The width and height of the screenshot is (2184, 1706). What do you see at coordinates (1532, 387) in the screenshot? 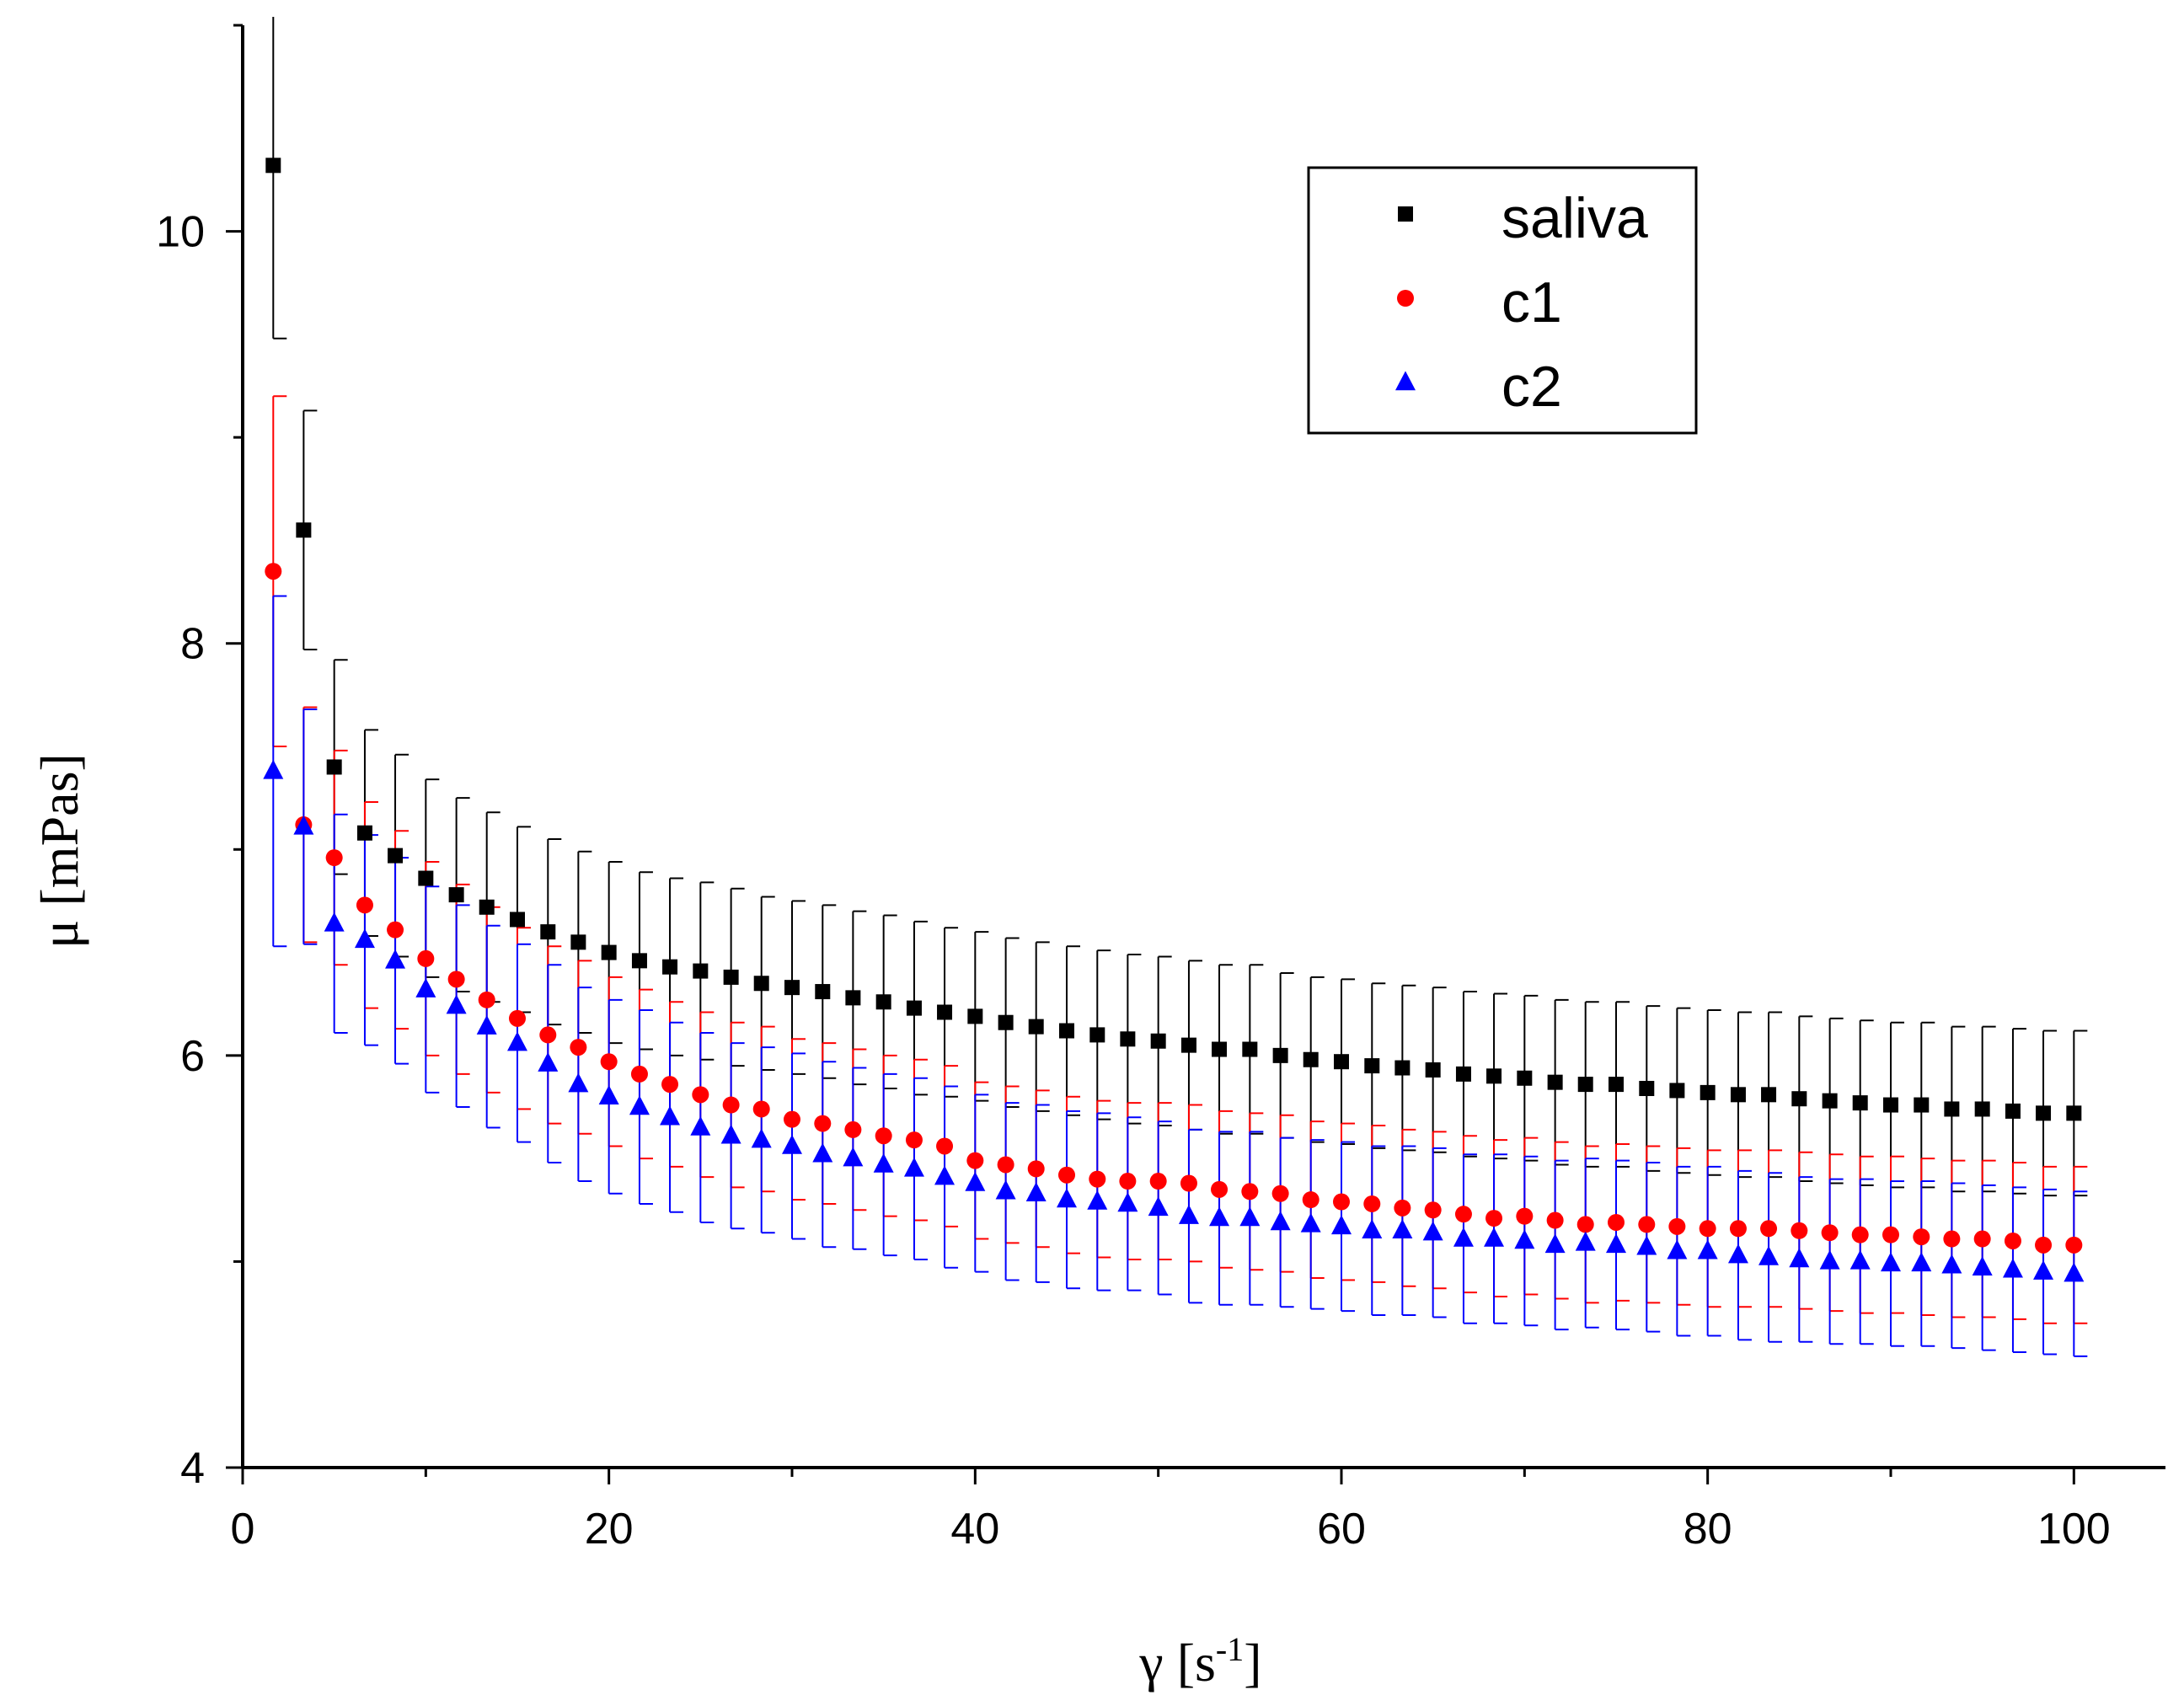
I see `legend-label-c2: c2` at bounding box center [1532, 387].